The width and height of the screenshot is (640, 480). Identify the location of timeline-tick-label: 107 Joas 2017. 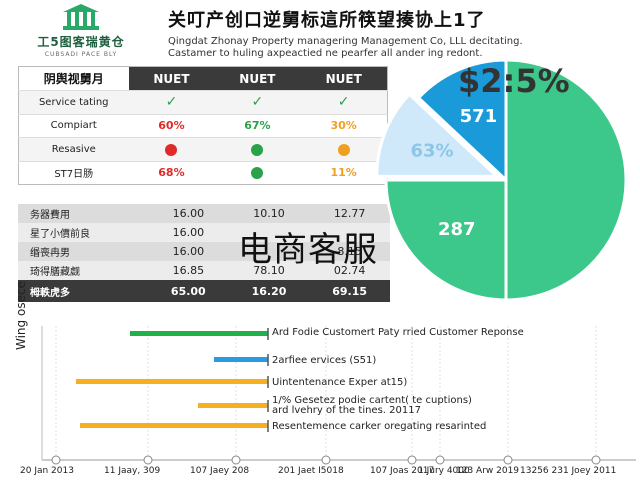
(402, 471).